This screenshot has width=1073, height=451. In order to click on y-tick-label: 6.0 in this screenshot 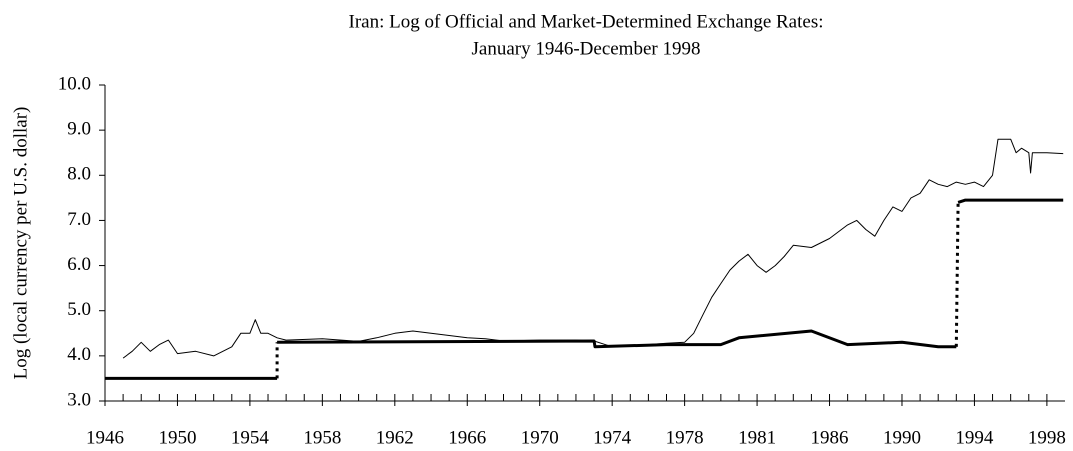, I will do `click(79, 264)`.